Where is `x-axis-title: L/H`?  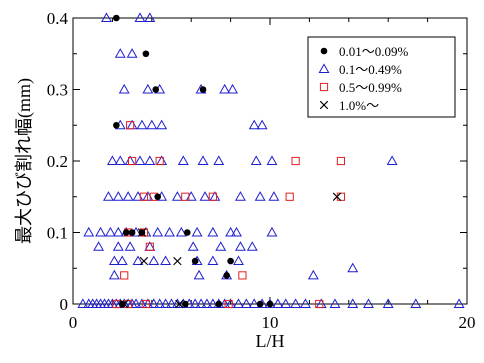 x-axis-title: L/H is located at coordinates (270, 341).